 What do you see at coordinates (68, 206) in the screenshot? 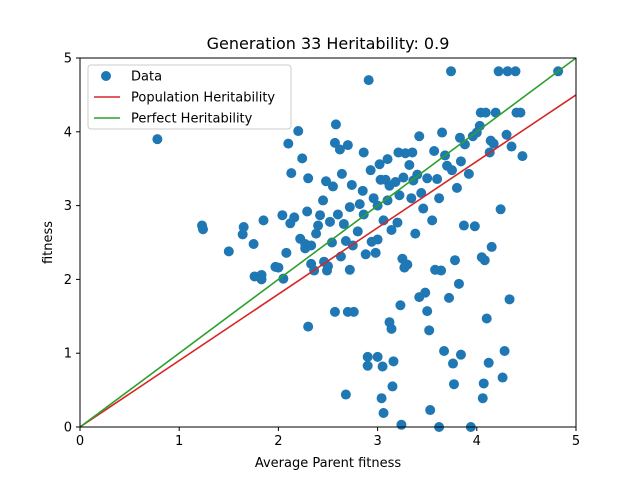
I see `y-tick-label: 3` at bounding box center [68, 206].